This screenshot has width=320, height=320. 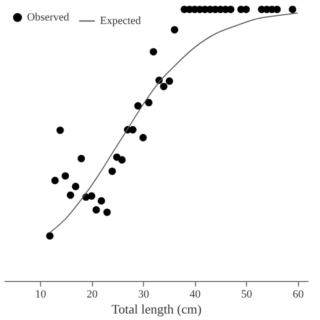 What do you see at coordinates (156, 309) in the screenshot?
I see `x-axis-title: Total length (cm)` at bounding box center [156, 309].